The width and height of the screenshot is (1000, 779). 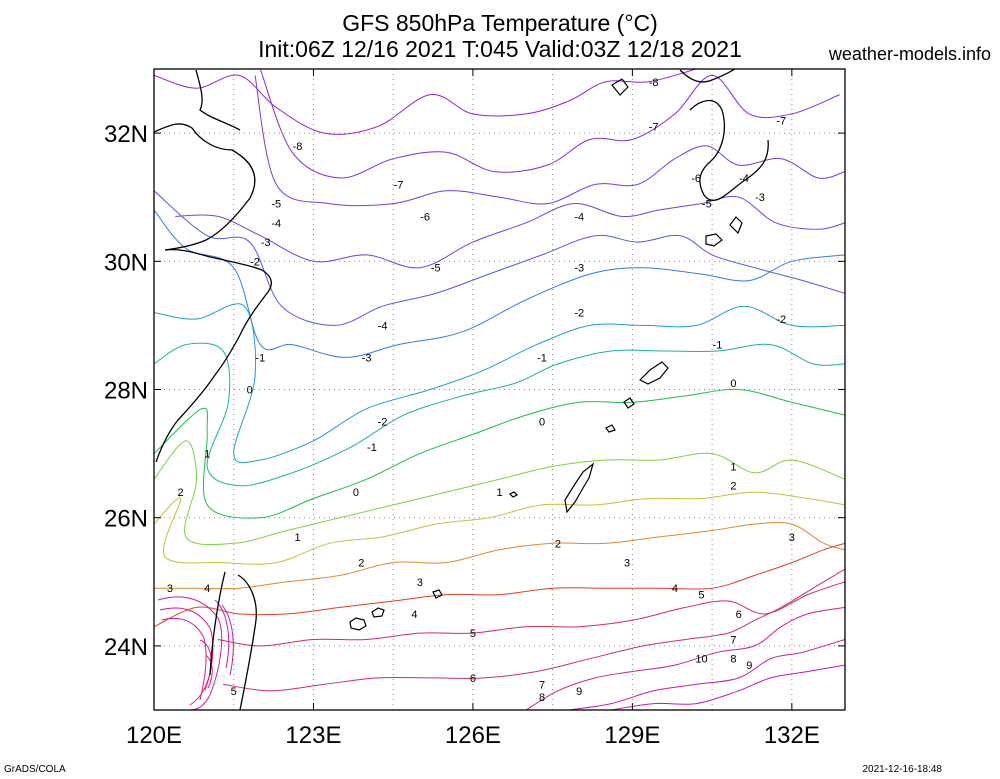 I want to click on taiwan-contour-cluster, so click(x=195, y=653).